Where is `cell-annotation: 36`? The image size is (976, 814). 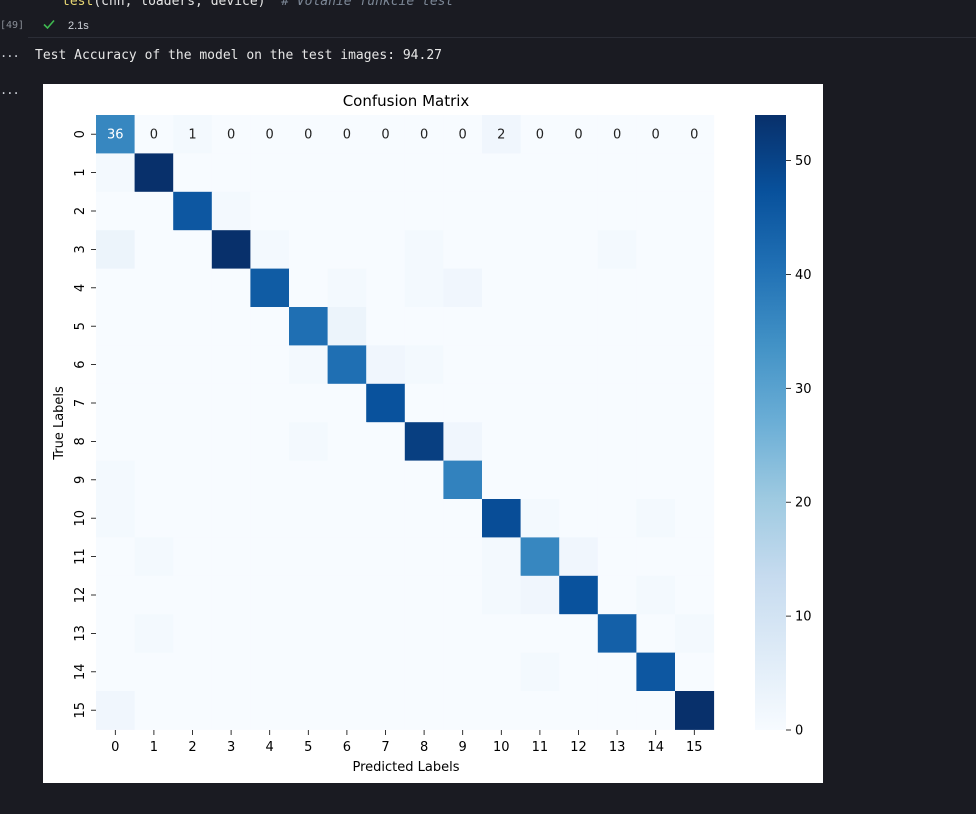 cell-annotation: 36 is located at coordinates (115, 135).